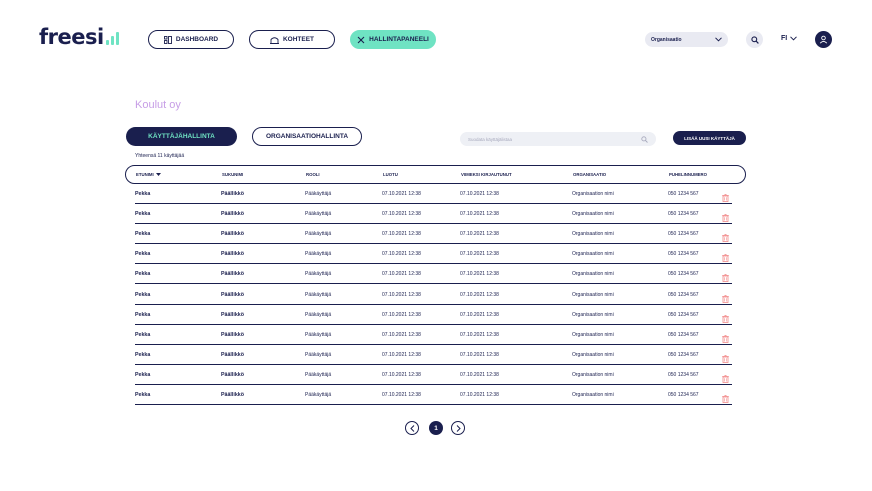 Image resolution: width=872 pixels, height=491 pixels. I want to click on nav-hallintapaneeli-button: HALLINTAPANEELI, so click(393, 39).